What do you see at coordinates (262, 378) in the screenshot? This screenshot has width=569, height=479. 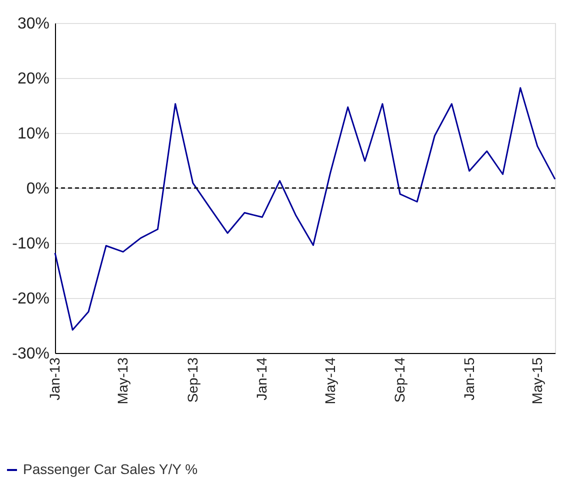 I see `x-tick-label: Jan-14` at bounding box center [262, 378].